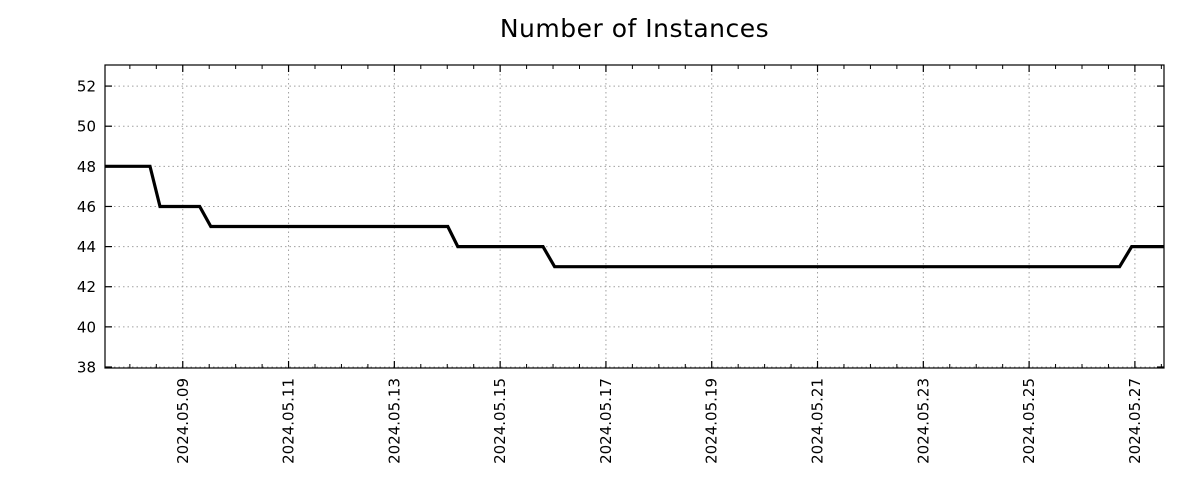 This screenshot has width=1200, height=500. What do you see at coordinates (634, 28) in the screenshot?
I see `chart-title: Number of Instances` at bounding box center [634, 28].